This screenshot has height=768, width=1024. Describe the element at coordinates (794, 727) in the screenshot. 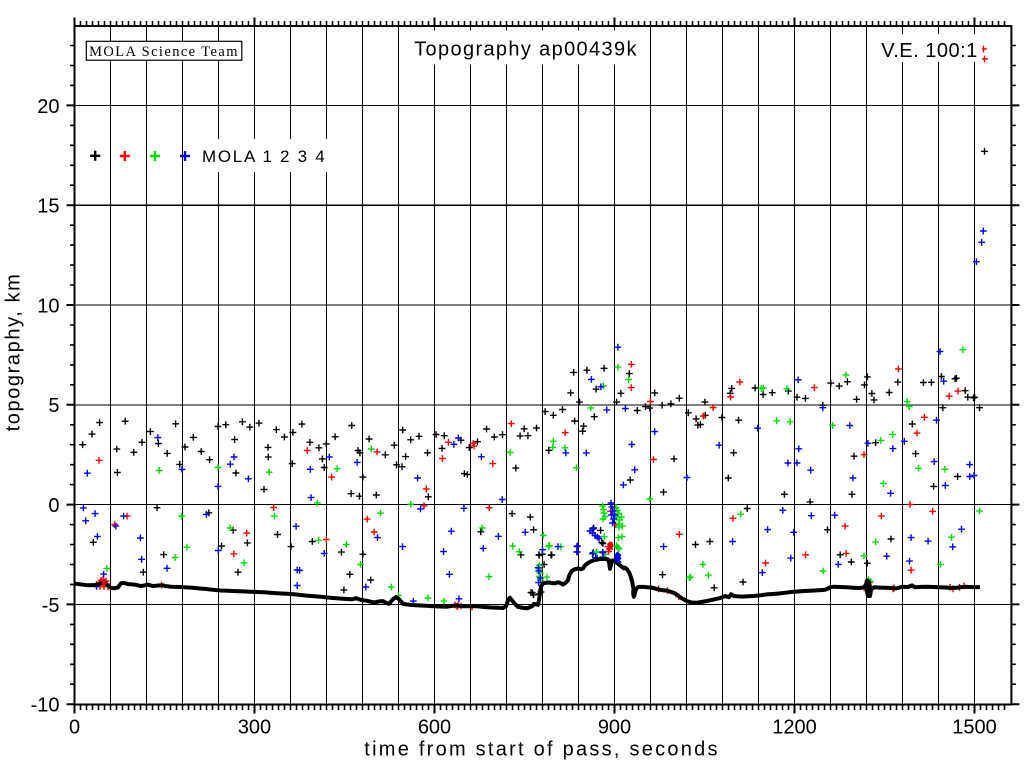

I see `svg-text: 1200` at that location.